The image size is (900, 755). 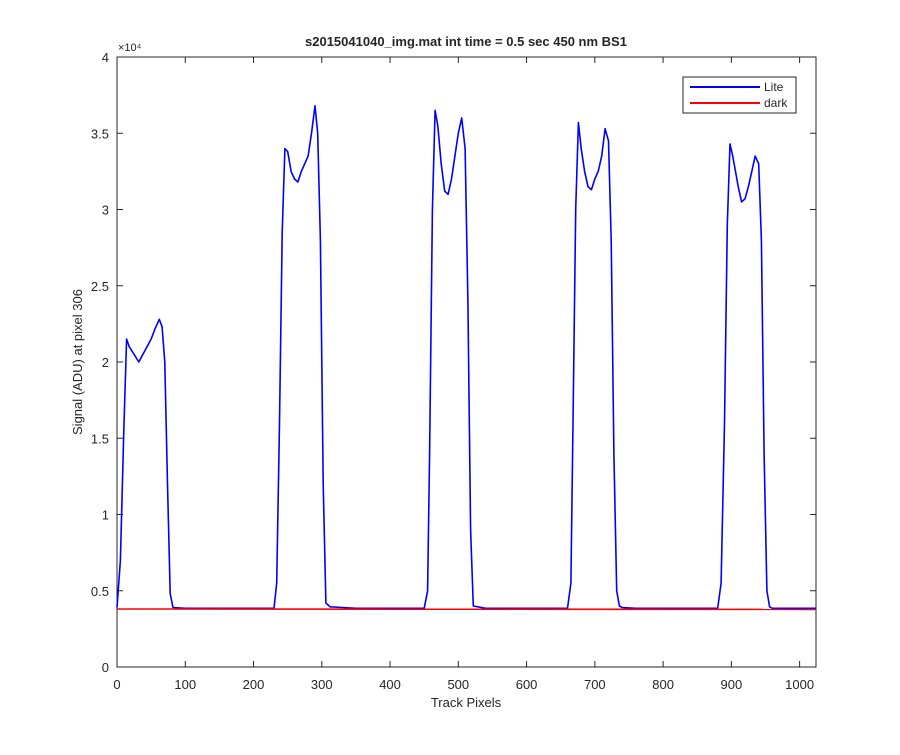 I want to click on x-tick-label: 400, so click(x=390, y=684).